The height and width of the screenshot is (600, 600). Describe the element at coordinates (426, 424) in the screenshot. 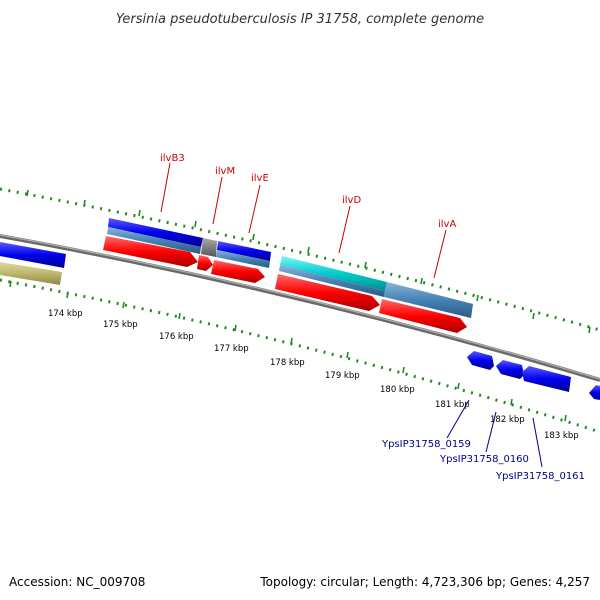

I see `locus-label-0159-group: YpsIP31758_0159` at that location.